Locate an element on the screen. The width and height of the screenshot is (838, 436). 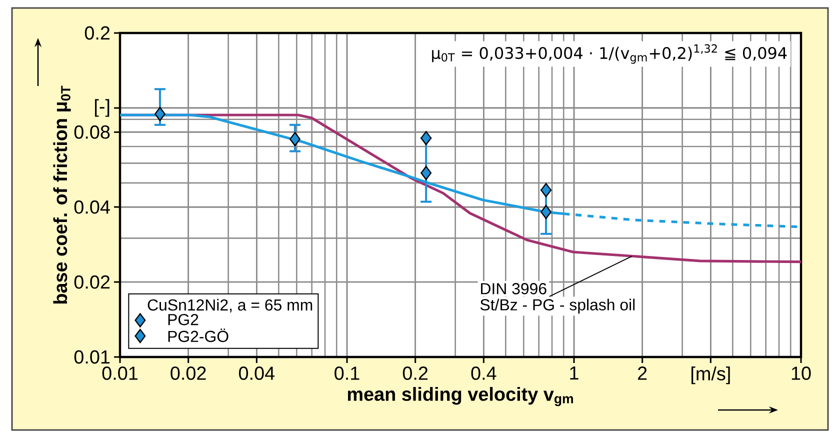
y-tick-label: 0.08 is located at coordinates (92, 132).